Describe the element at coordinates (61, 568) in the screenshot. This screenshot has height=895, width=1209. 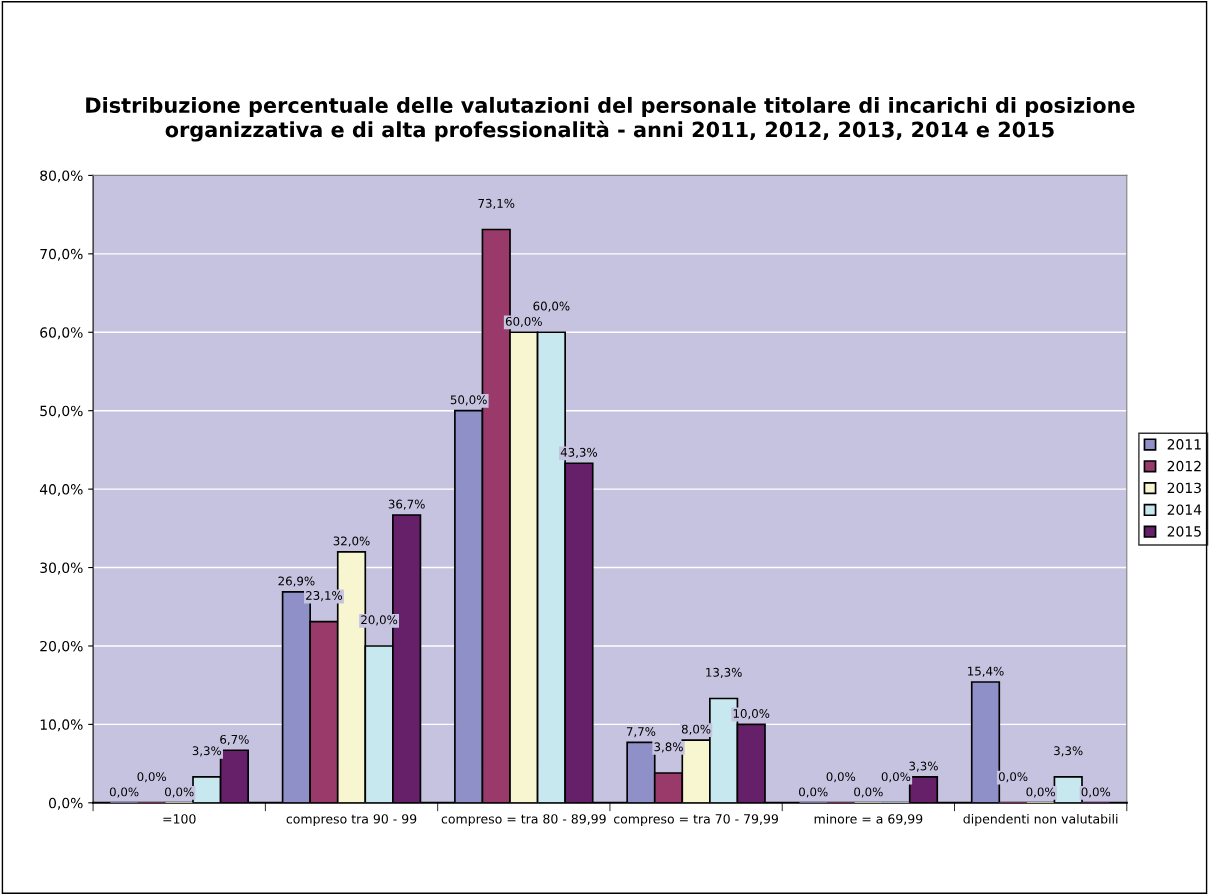
I see `y-tick-label: 30,0%` at that location.